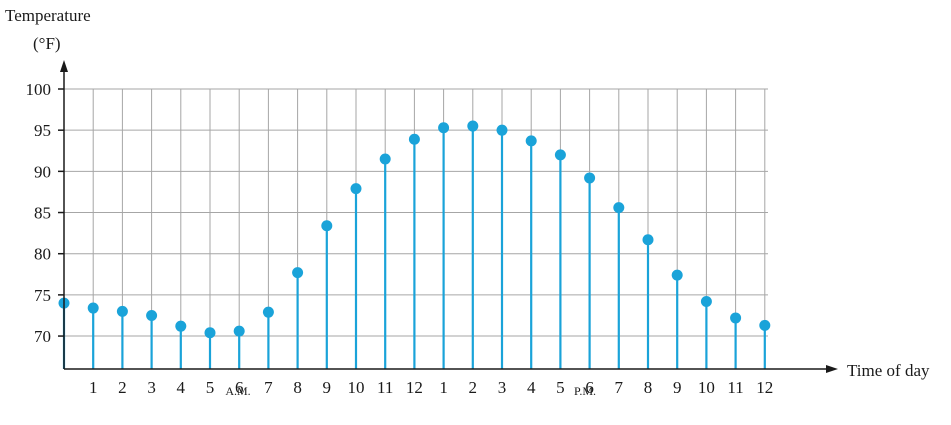  Describe the element at coordinates (42, 254) in the screenshot. I see `y-tick-label: 80` at that location.